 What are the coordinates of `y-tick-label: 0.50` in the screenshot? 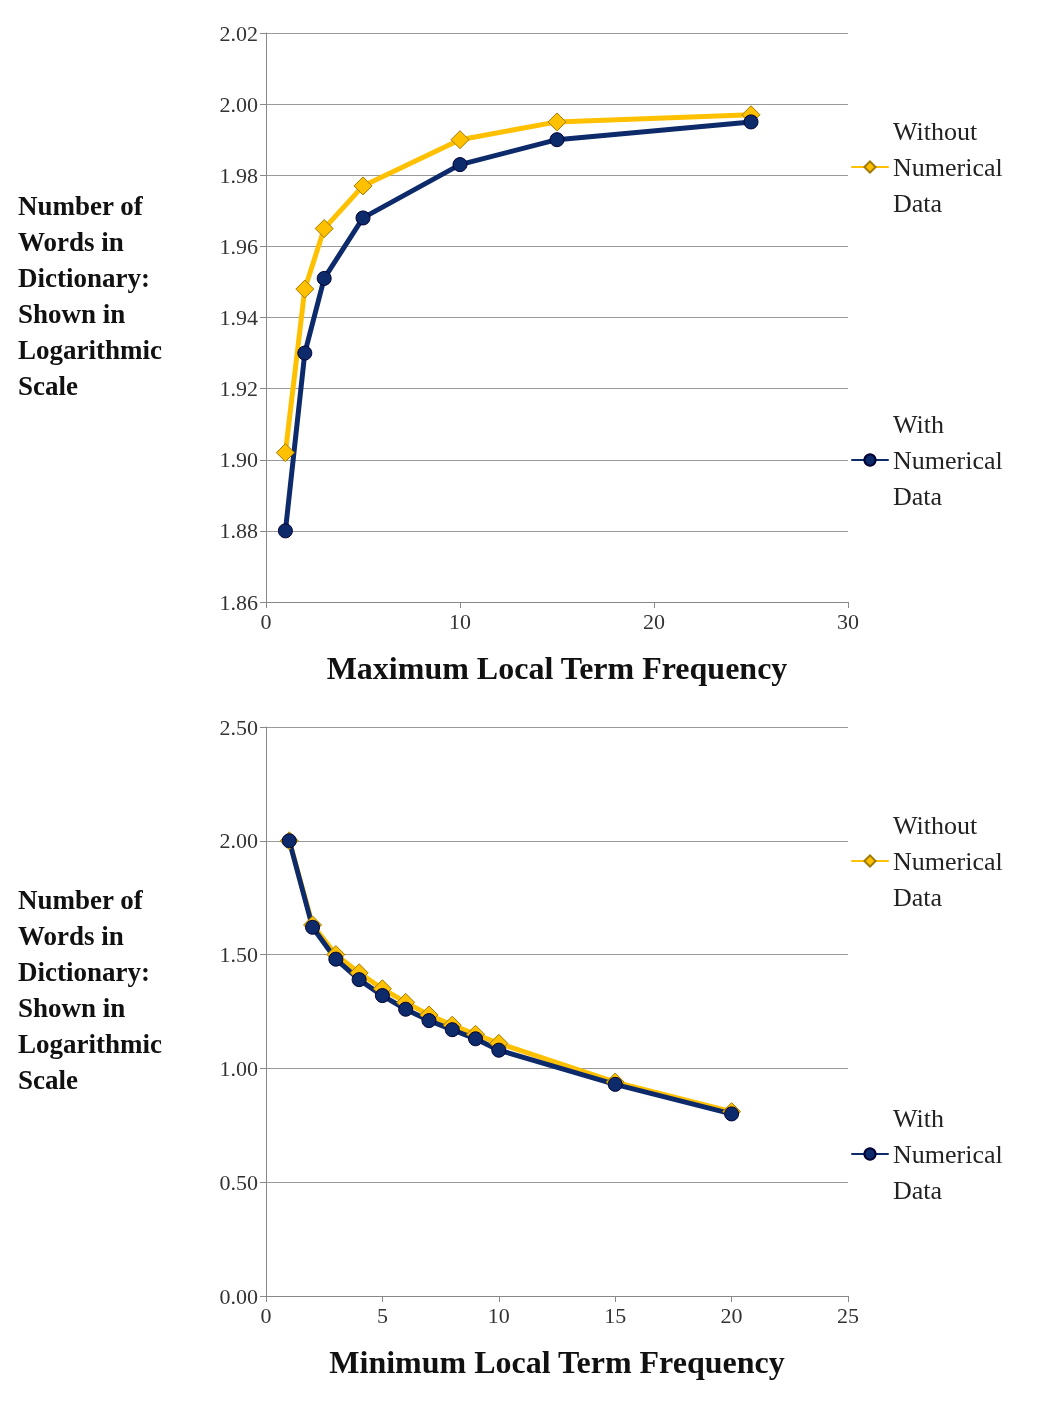 It's located at (238, 1182).